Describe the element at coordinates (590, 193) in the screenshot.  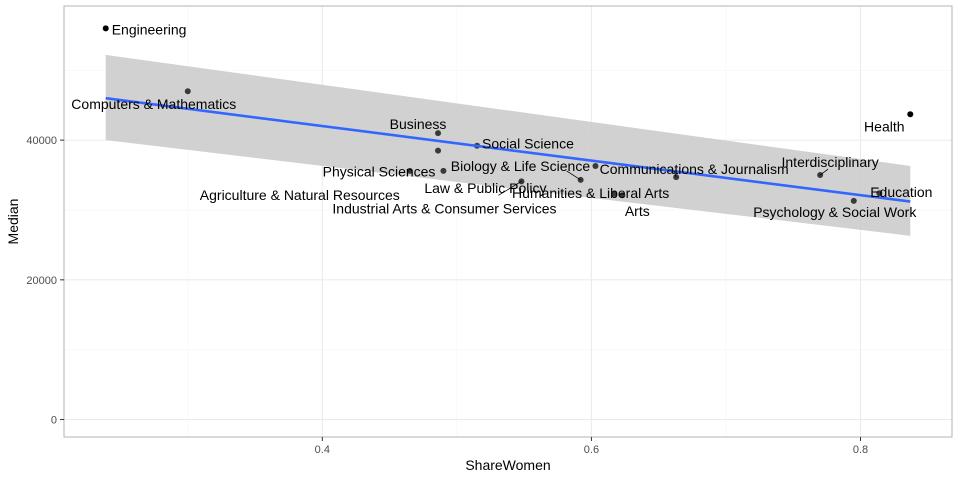
I see `point-label: Humanities & Liberal Arts` at that location.